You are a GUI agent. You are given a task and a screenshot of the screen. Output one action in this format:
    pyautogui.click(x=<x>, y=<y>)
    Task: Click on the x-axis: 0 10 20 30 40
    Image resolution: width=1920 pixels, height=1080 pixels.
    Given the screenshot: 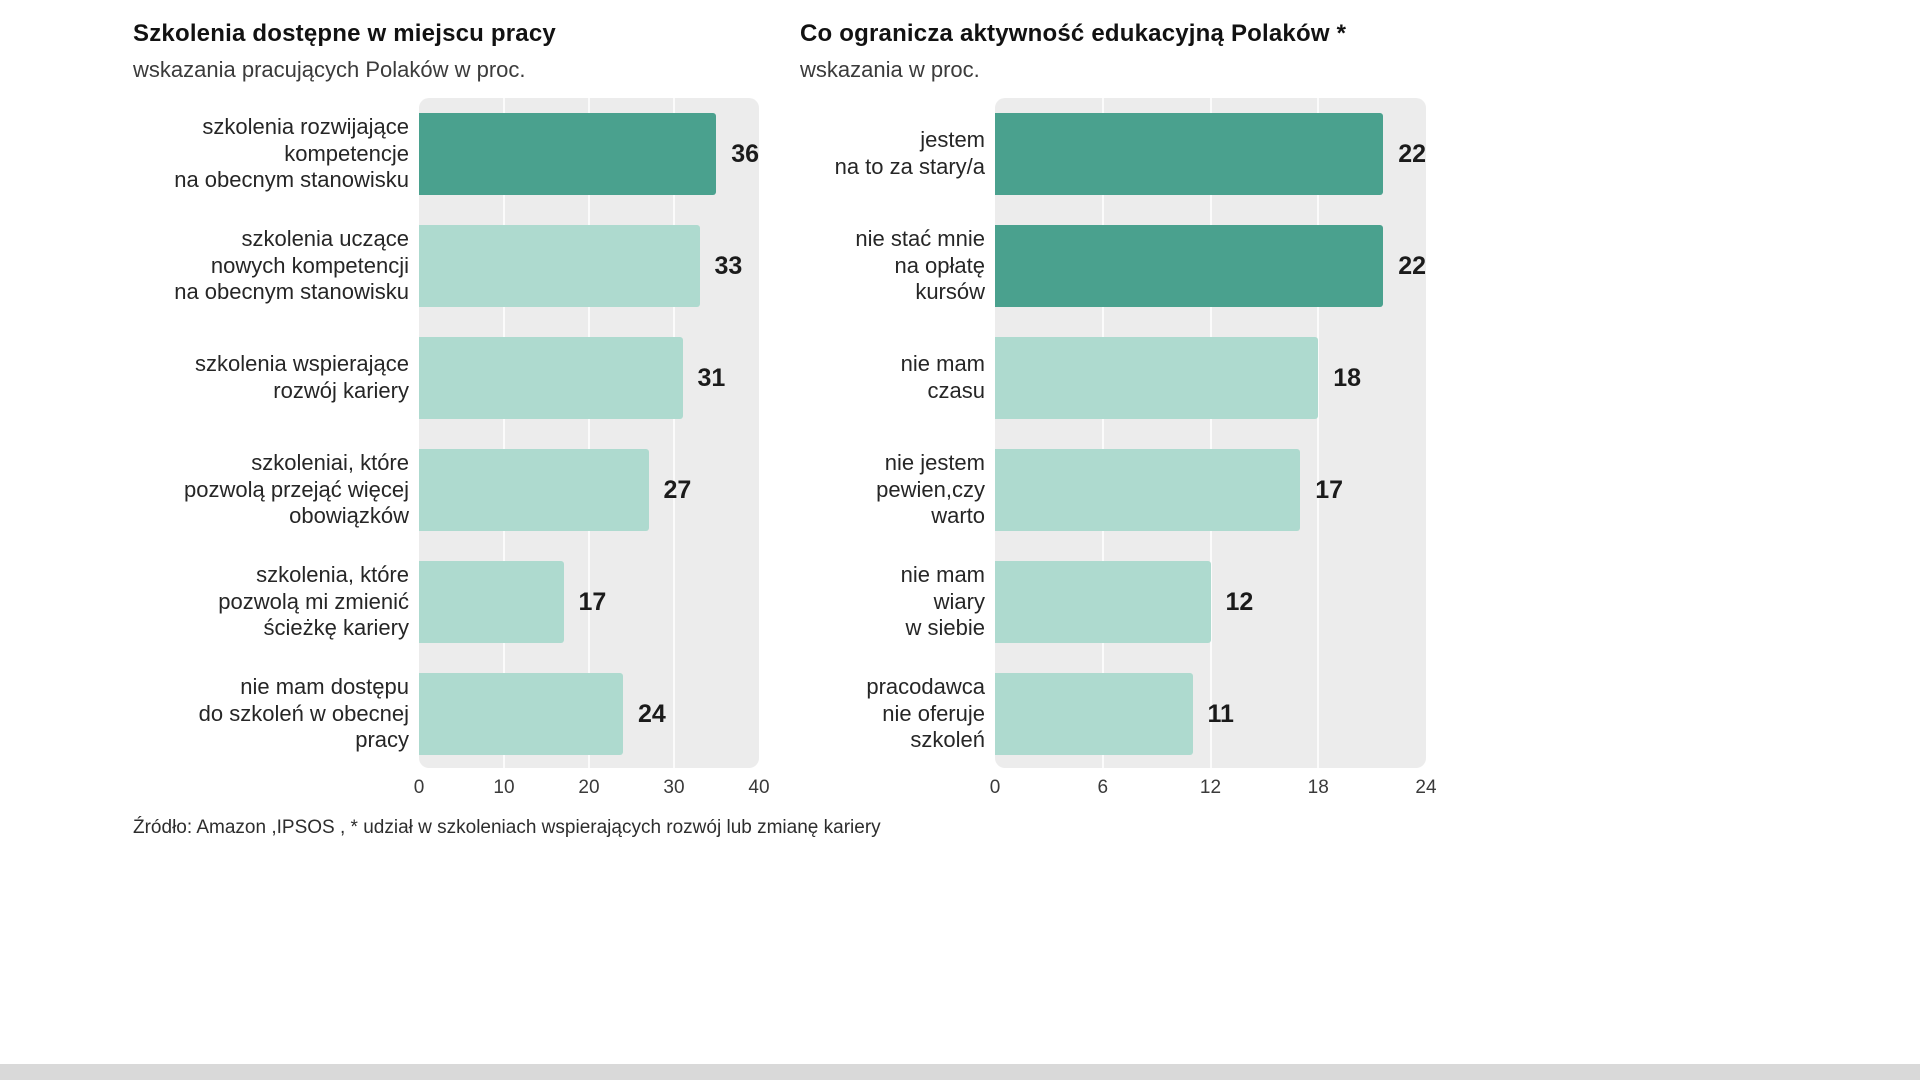 What is the action you would take?
    pyautogui.click(x=592, y=786)
    